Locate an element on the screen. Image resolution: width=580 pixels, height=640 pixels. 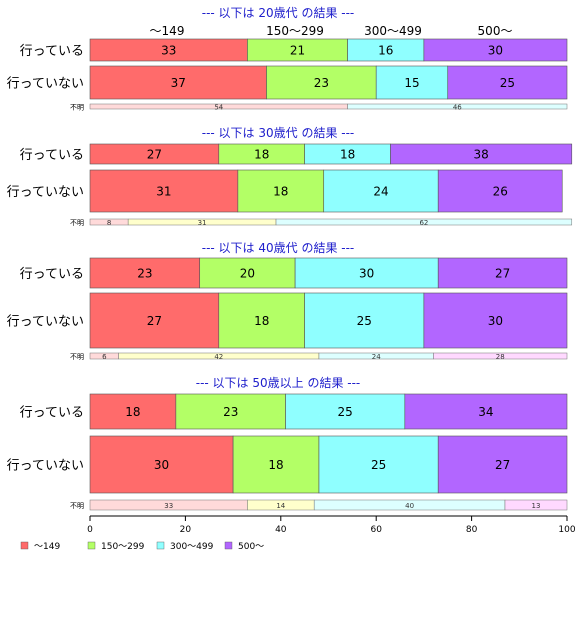
x-tick-label: 100 is located at coordinates (566, 530).